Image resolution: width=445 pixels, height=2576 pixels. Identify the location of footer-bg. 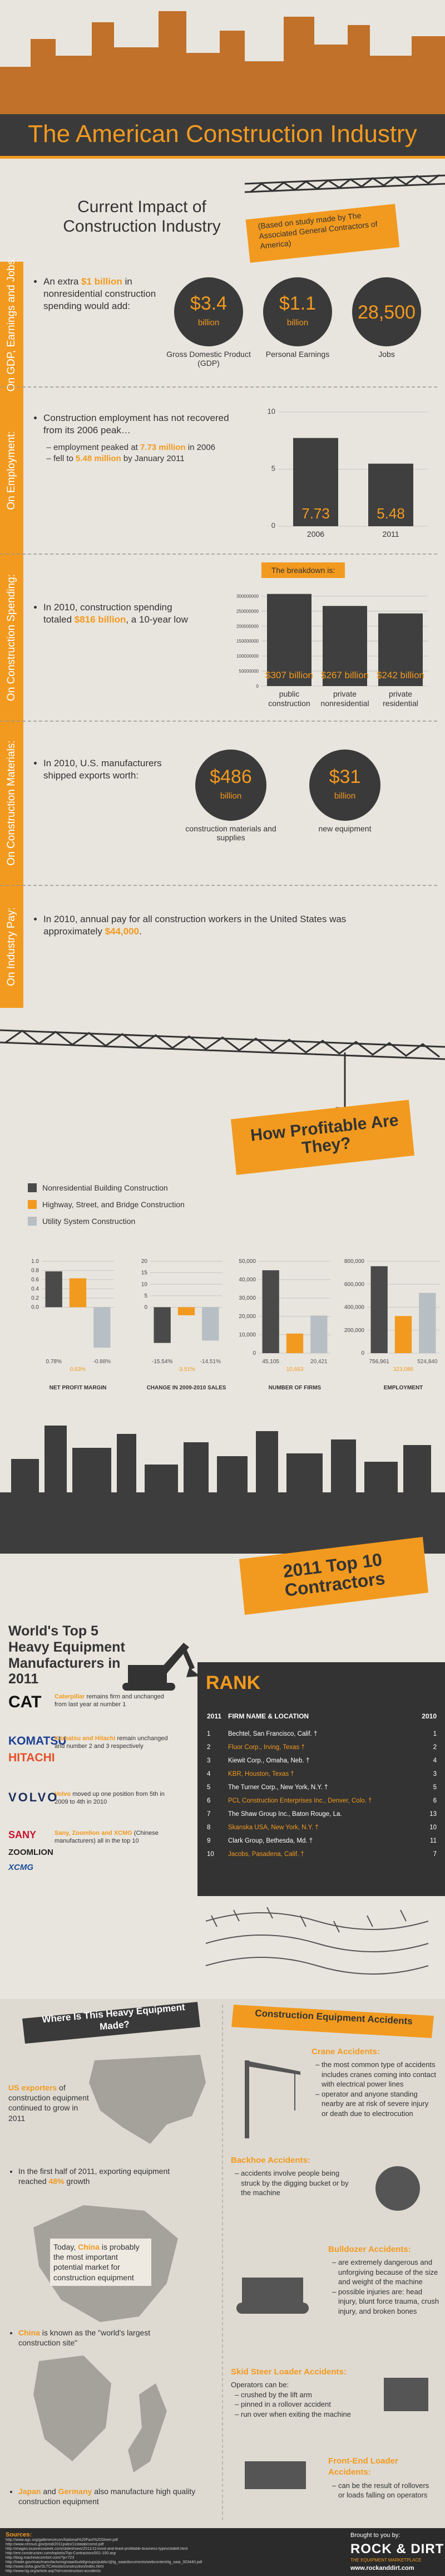
(222, 2552).